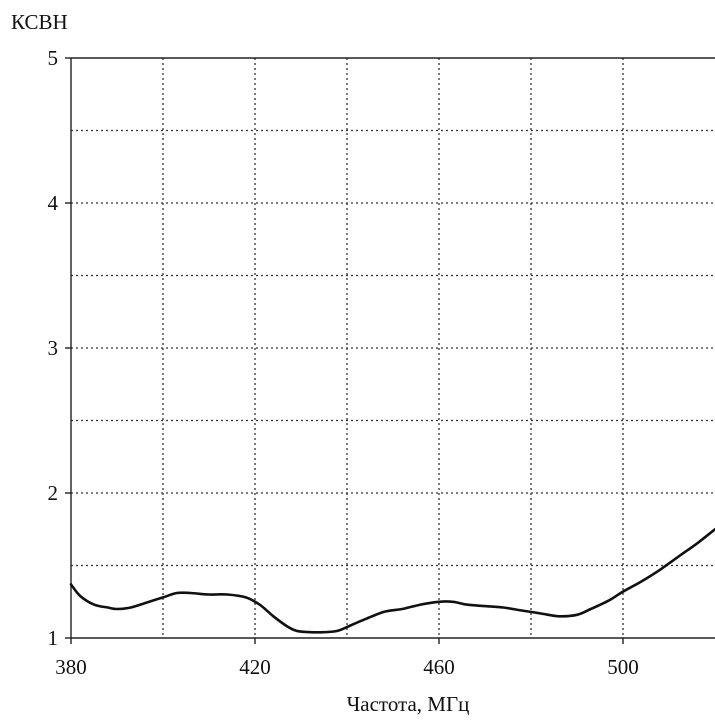 This screenshot has height=721, width=715. I want to click on x-tick-label-1: 420, so click(255, 667).